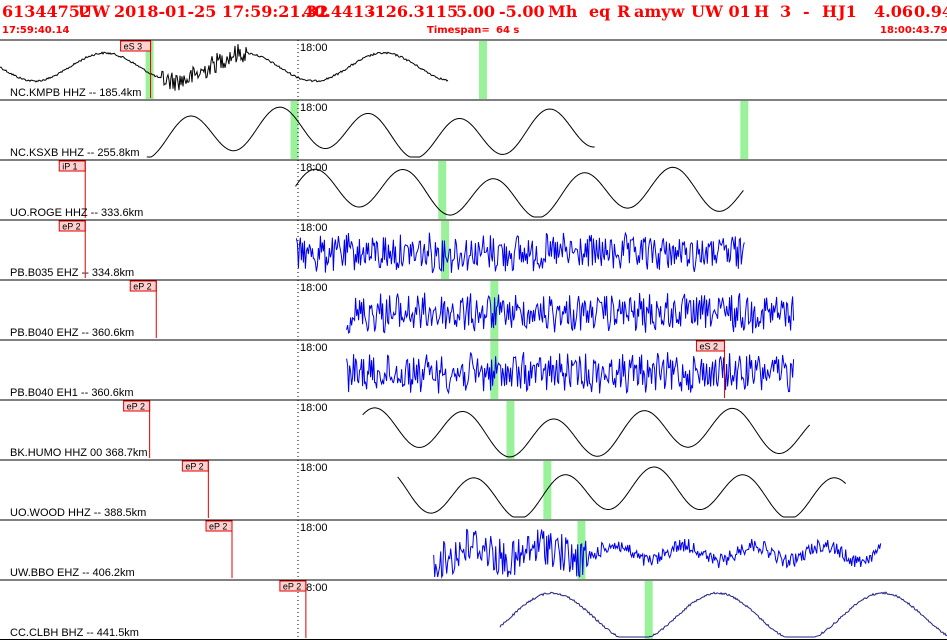  Describe the element at coordinates (36, 30) in the screenshot. I see `start-time: 17:59:40.14` at that location.